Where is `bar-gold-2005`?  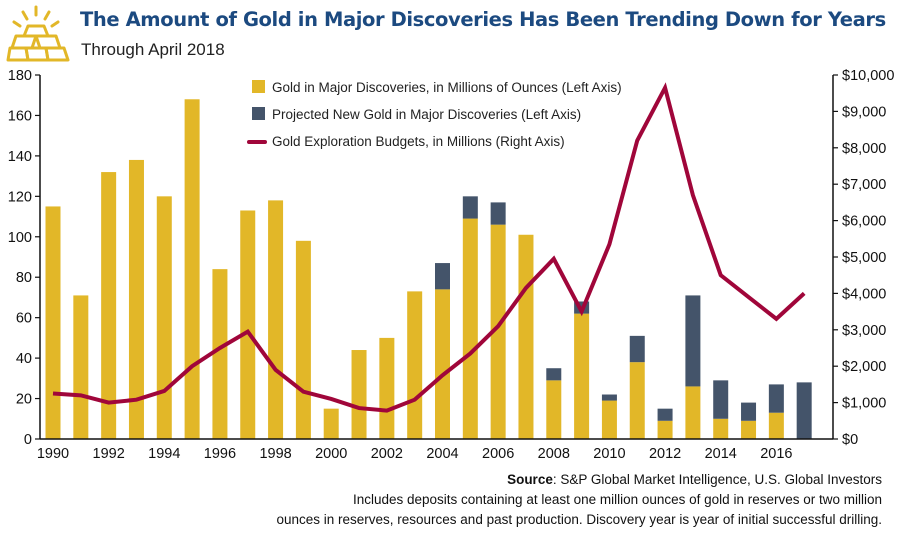 bar-gold-2005 is located at coordinates (470, 328).